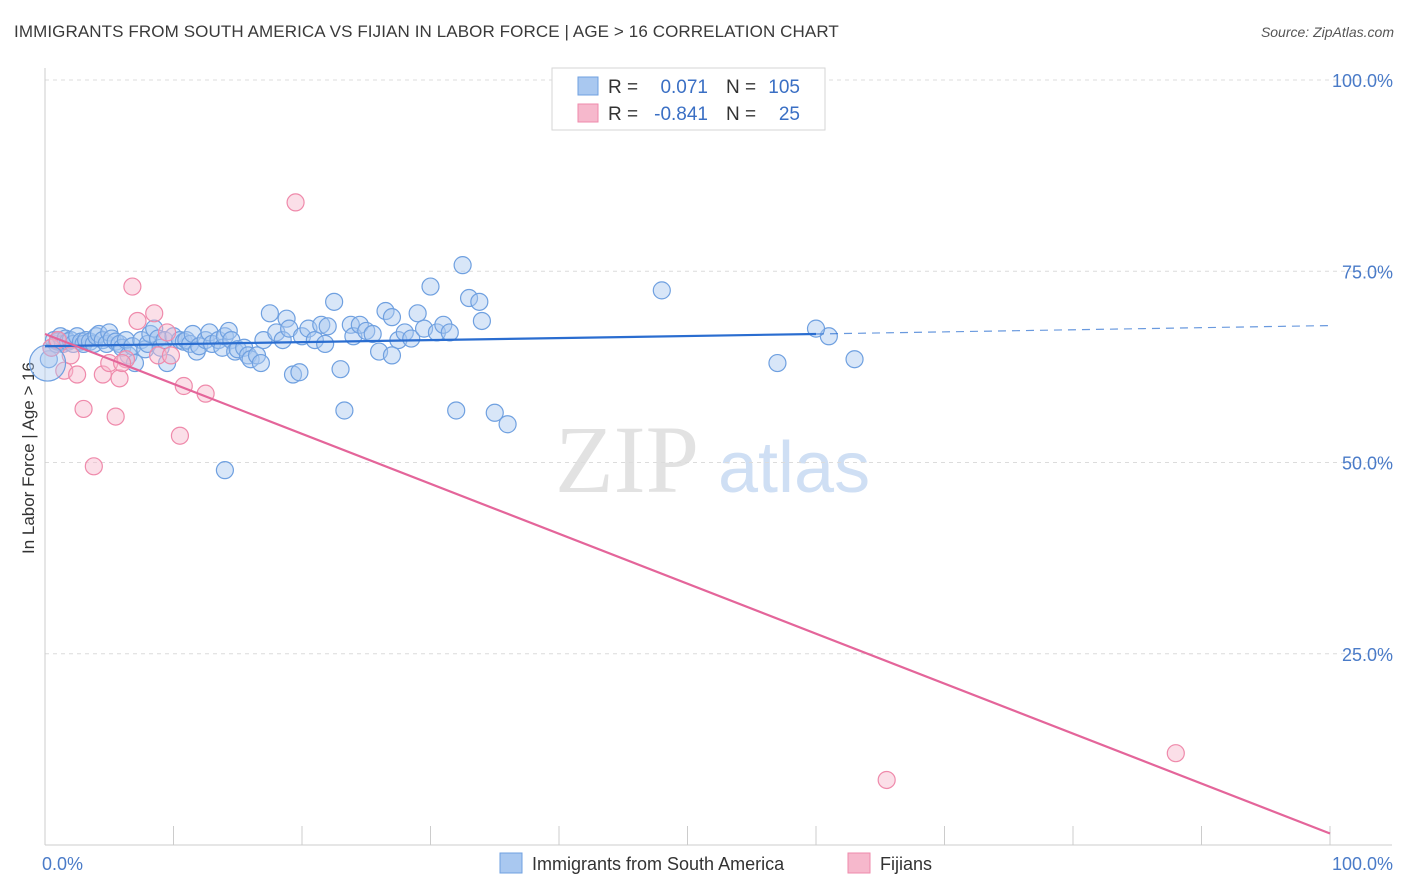 The image size is (1406, 892). What do you see at coordinates (784, 87) in the screenshot?
I see `legend-n-value-1: 105` at bounding box center [784, 87].